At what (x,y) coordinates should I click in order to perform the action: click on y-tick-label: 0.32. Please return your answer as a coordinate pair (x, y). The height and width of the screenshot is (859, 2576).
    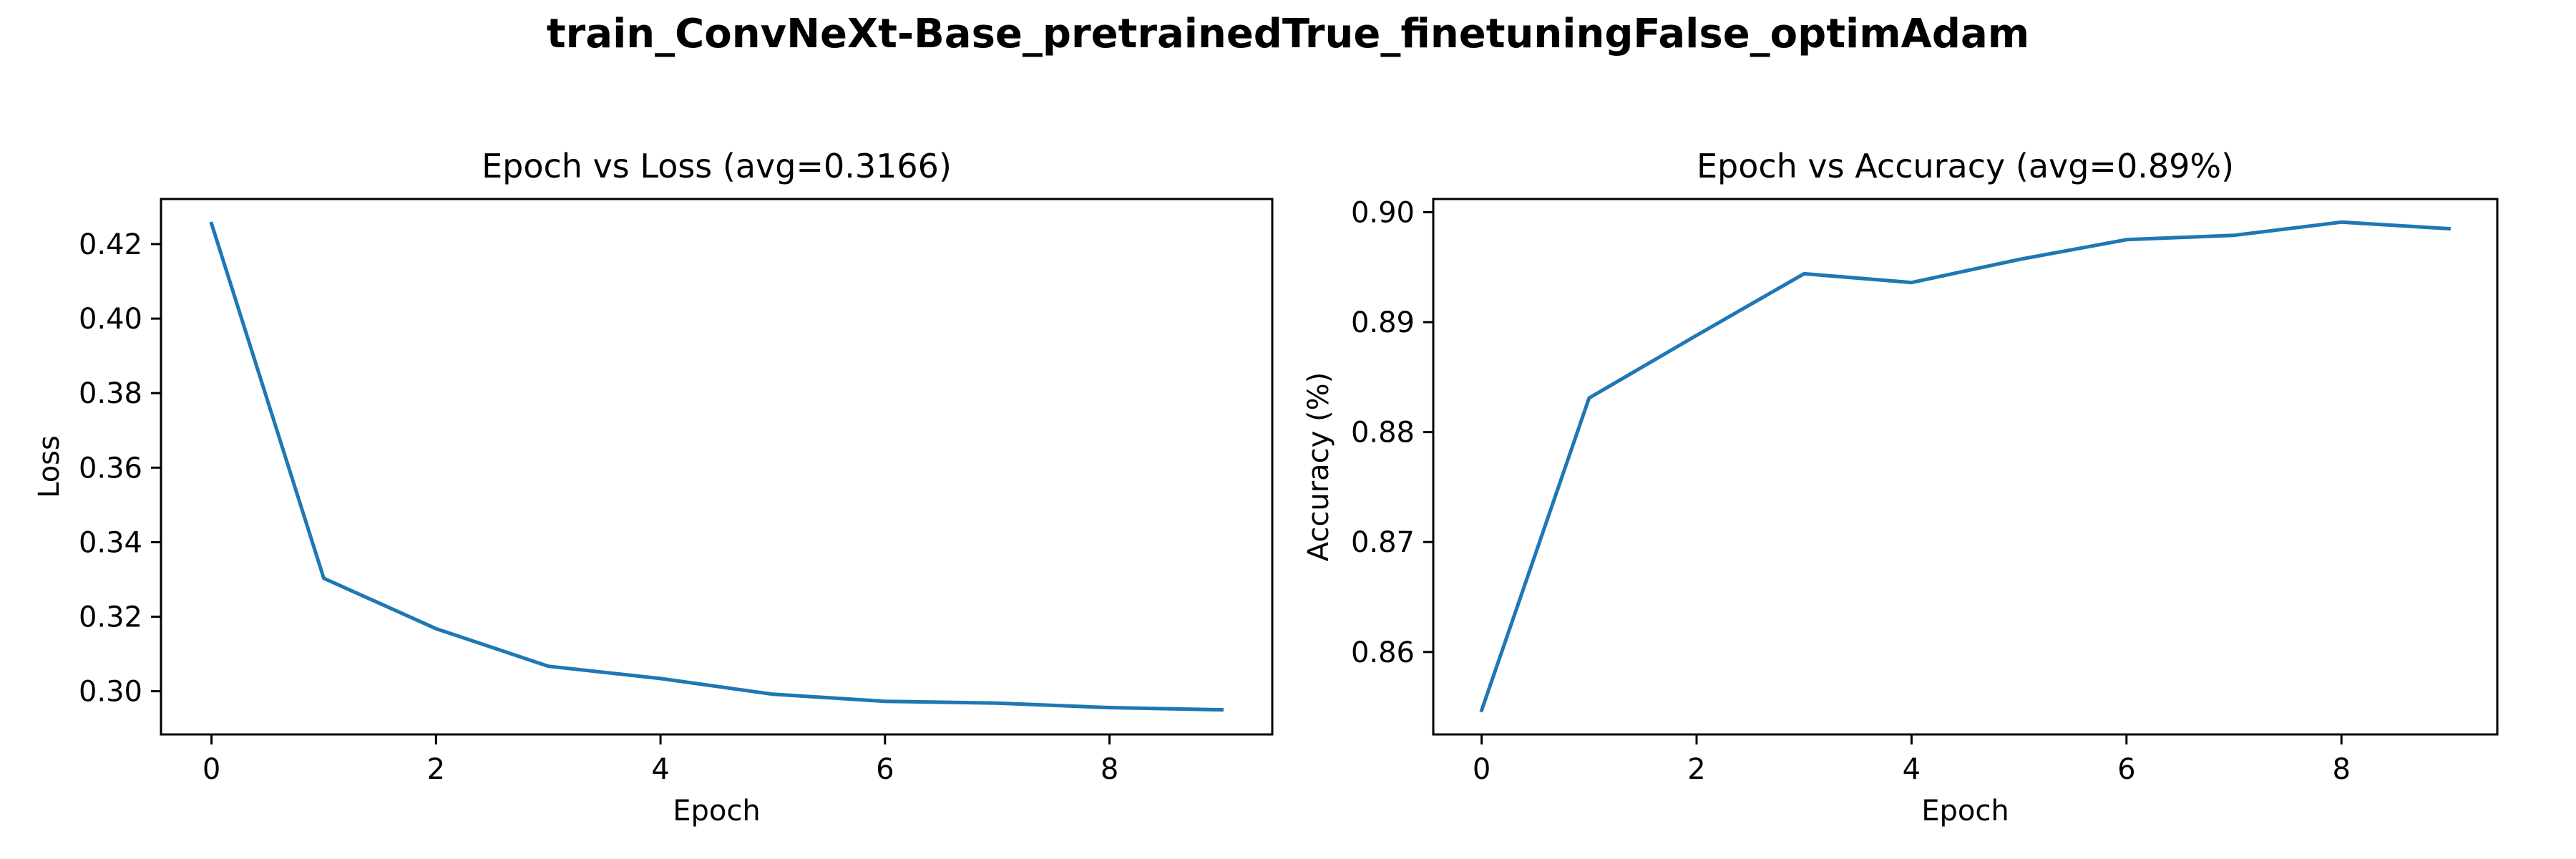
    Looking at the image, I should click on (110, 617).